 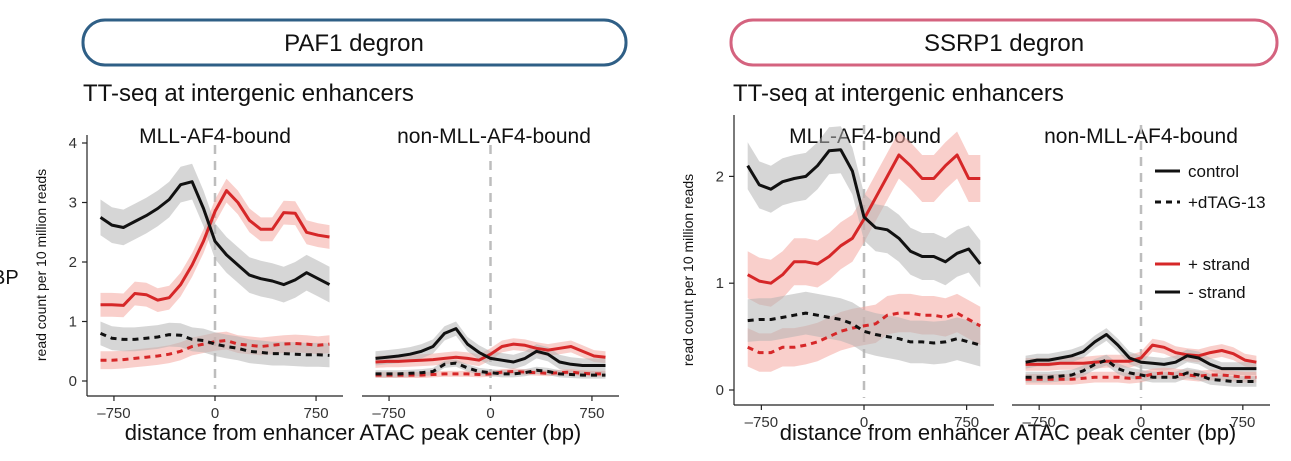 I want to click on facet-ssrp1-nonmll-plot: –750 0 750, so click(x=1141, y=278).